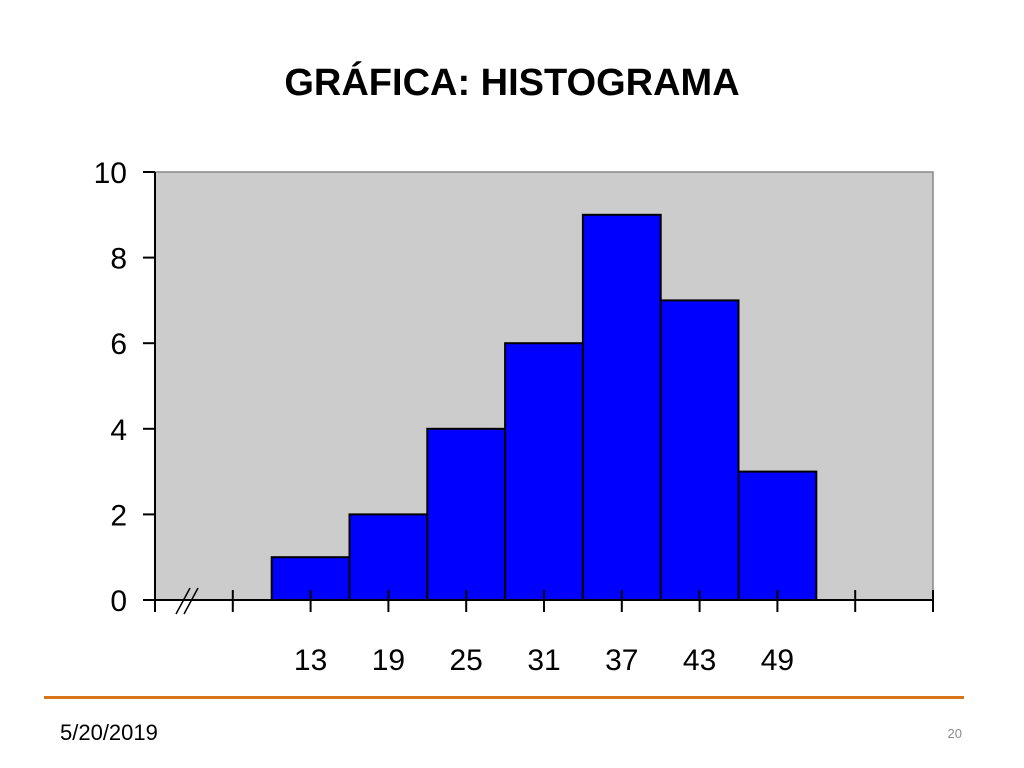  What do you see at coordinates (543, 660) in the screenshot?
I see `x-tick-label: 31` at bounding box center [543, 660].